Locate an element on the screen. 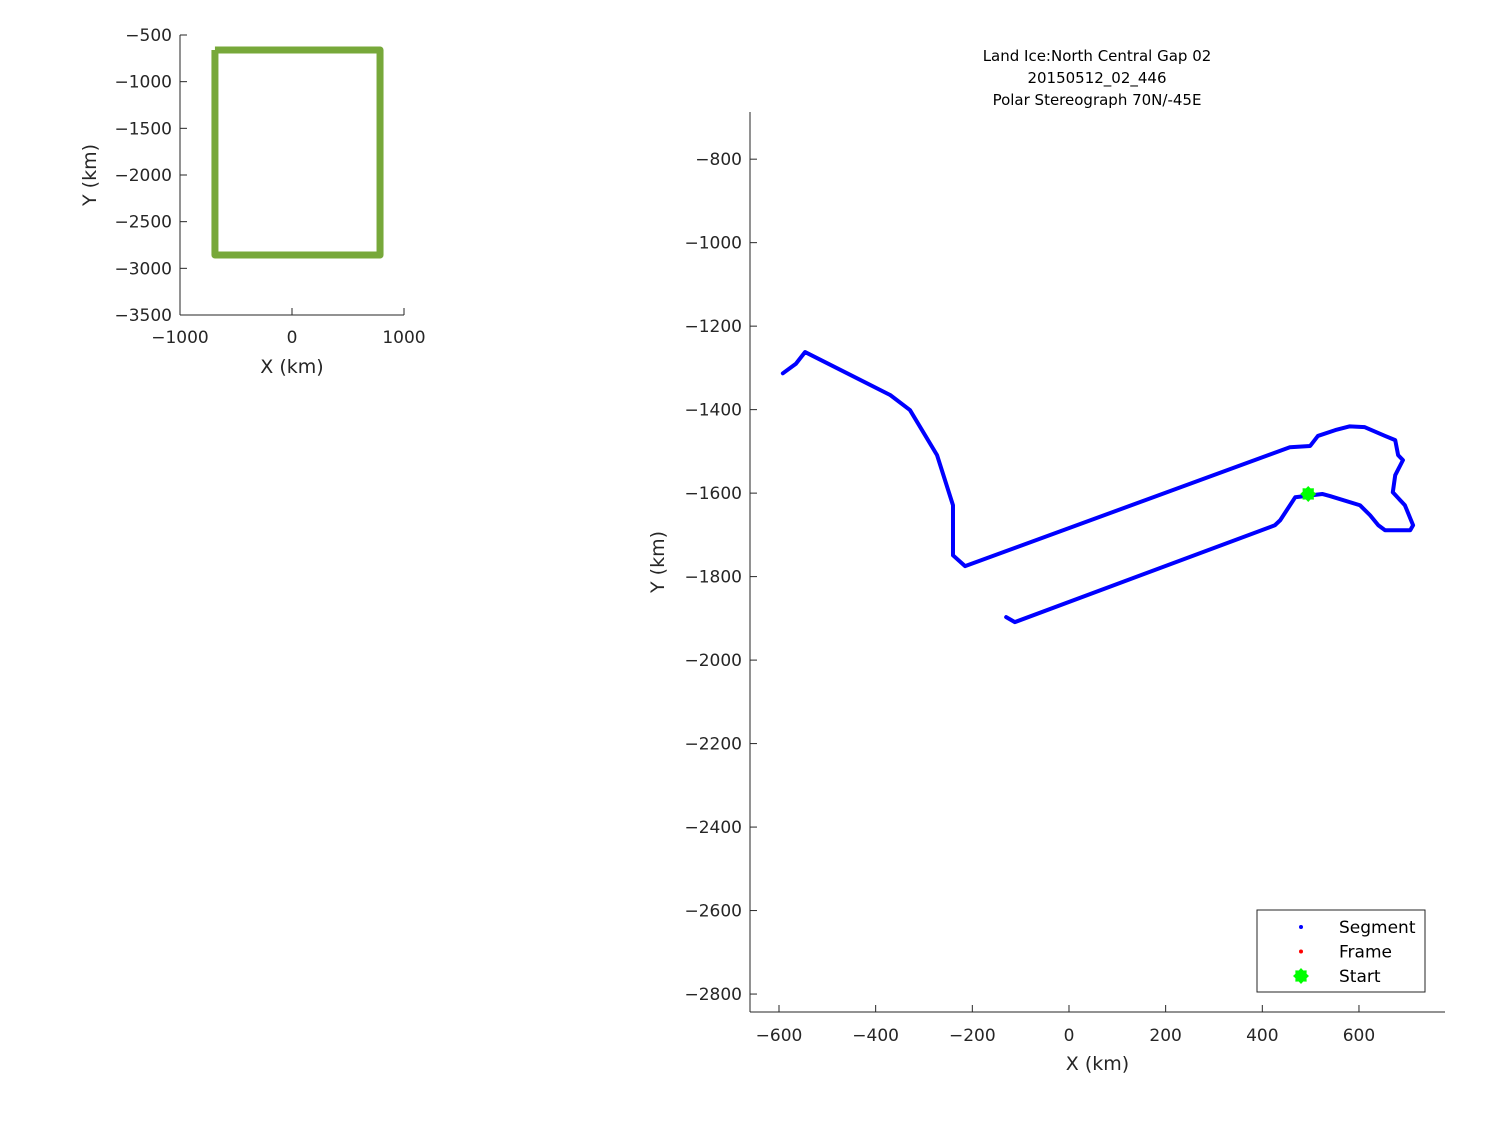 This screenshot has width=1500, height=1129. y-tick-label: −2600 is located at coordinates (713, 912).